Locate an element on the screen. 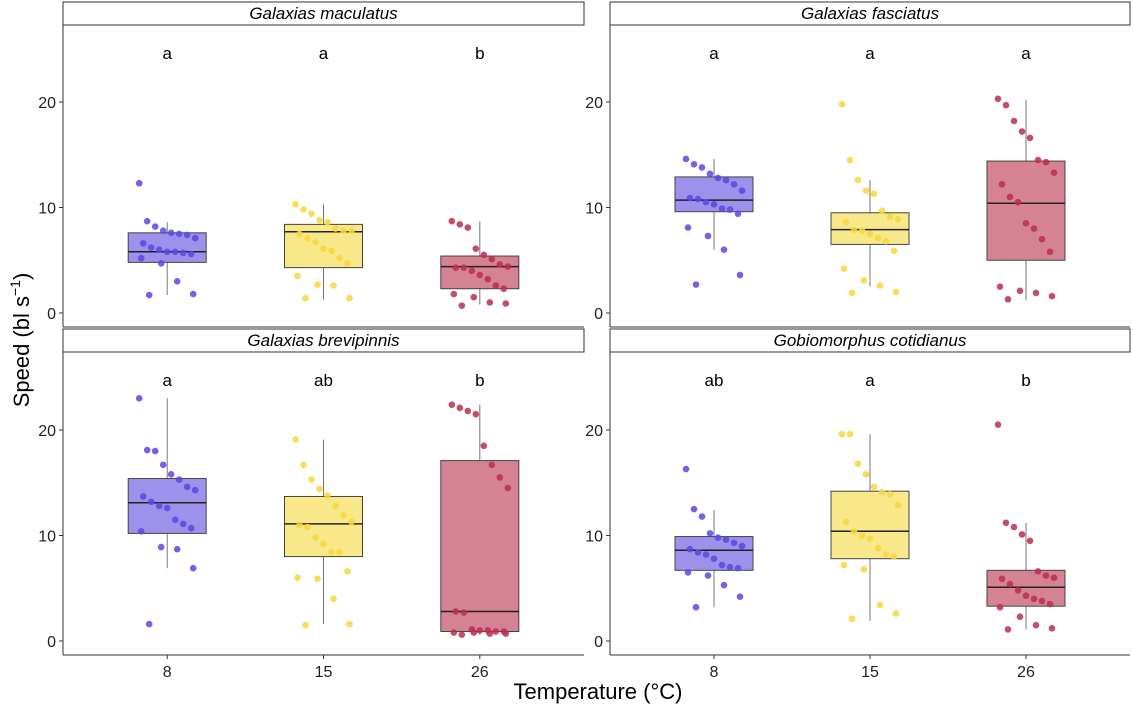  box-iqr is located at coordinates (714, 553).